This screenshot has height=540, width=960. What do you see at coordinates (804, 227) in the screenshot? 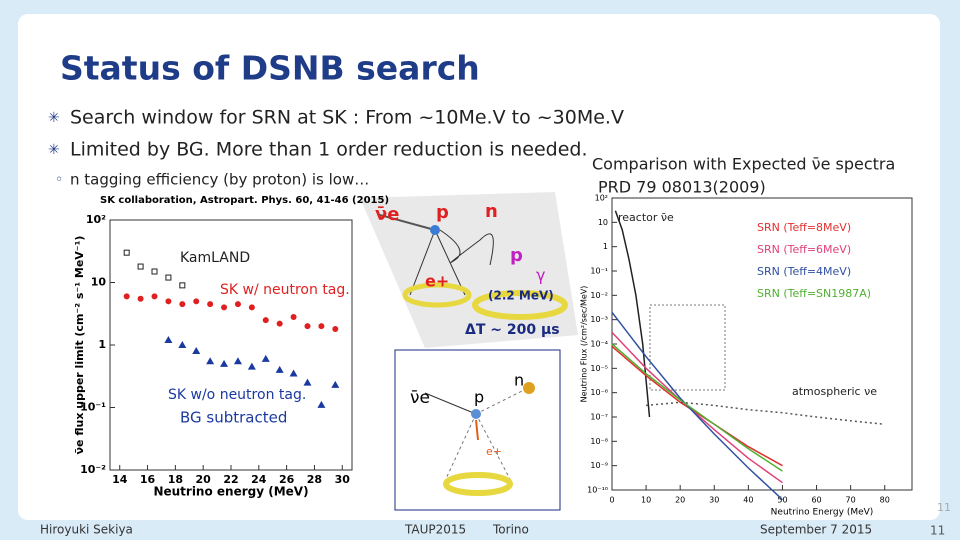
I see `legend-label: SRN (Teff=8MeV)` at bounding box center [804, 227].